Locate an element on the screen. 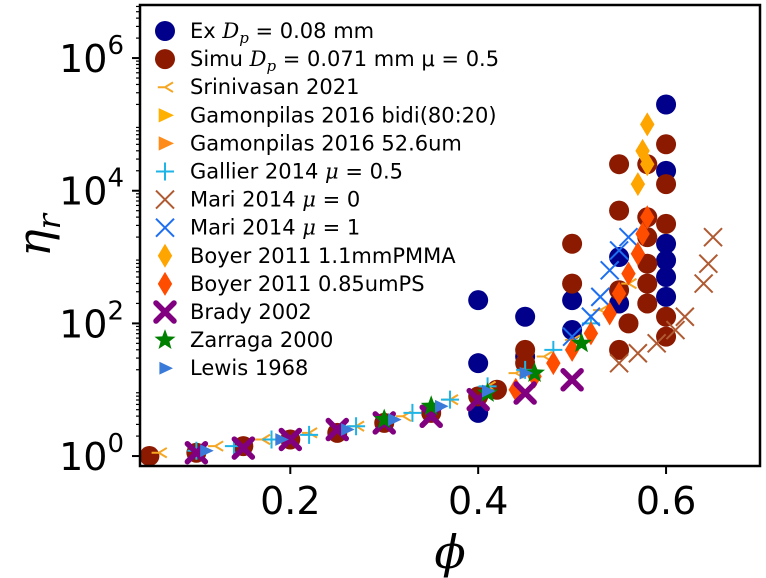 This screenshot has height=578, width=766. y-tick-label: 10⁰ is located at coordinates (91, 454).